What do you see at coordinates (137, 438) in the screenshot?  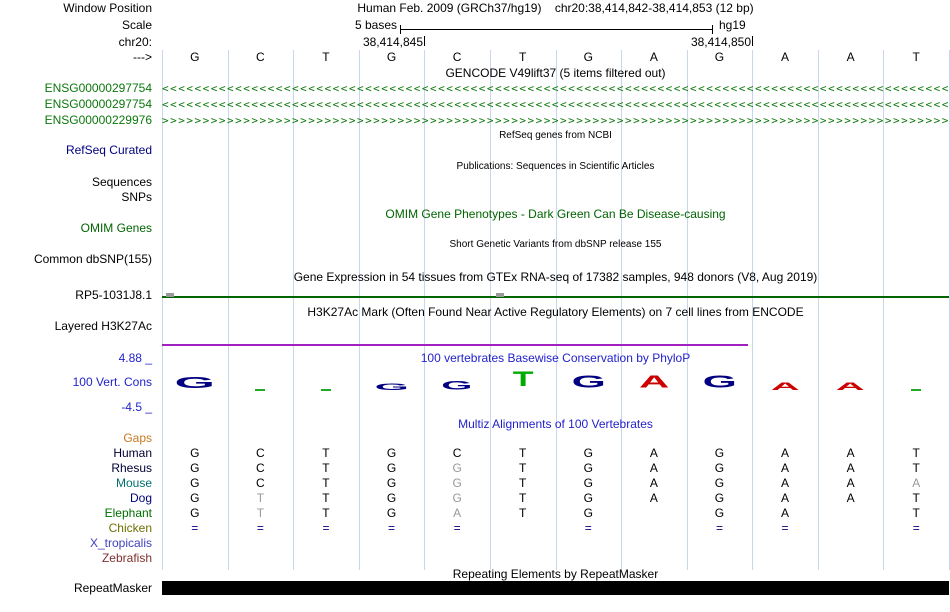 I see `gaps-label: Gaps` at bounding box center [137, 438].